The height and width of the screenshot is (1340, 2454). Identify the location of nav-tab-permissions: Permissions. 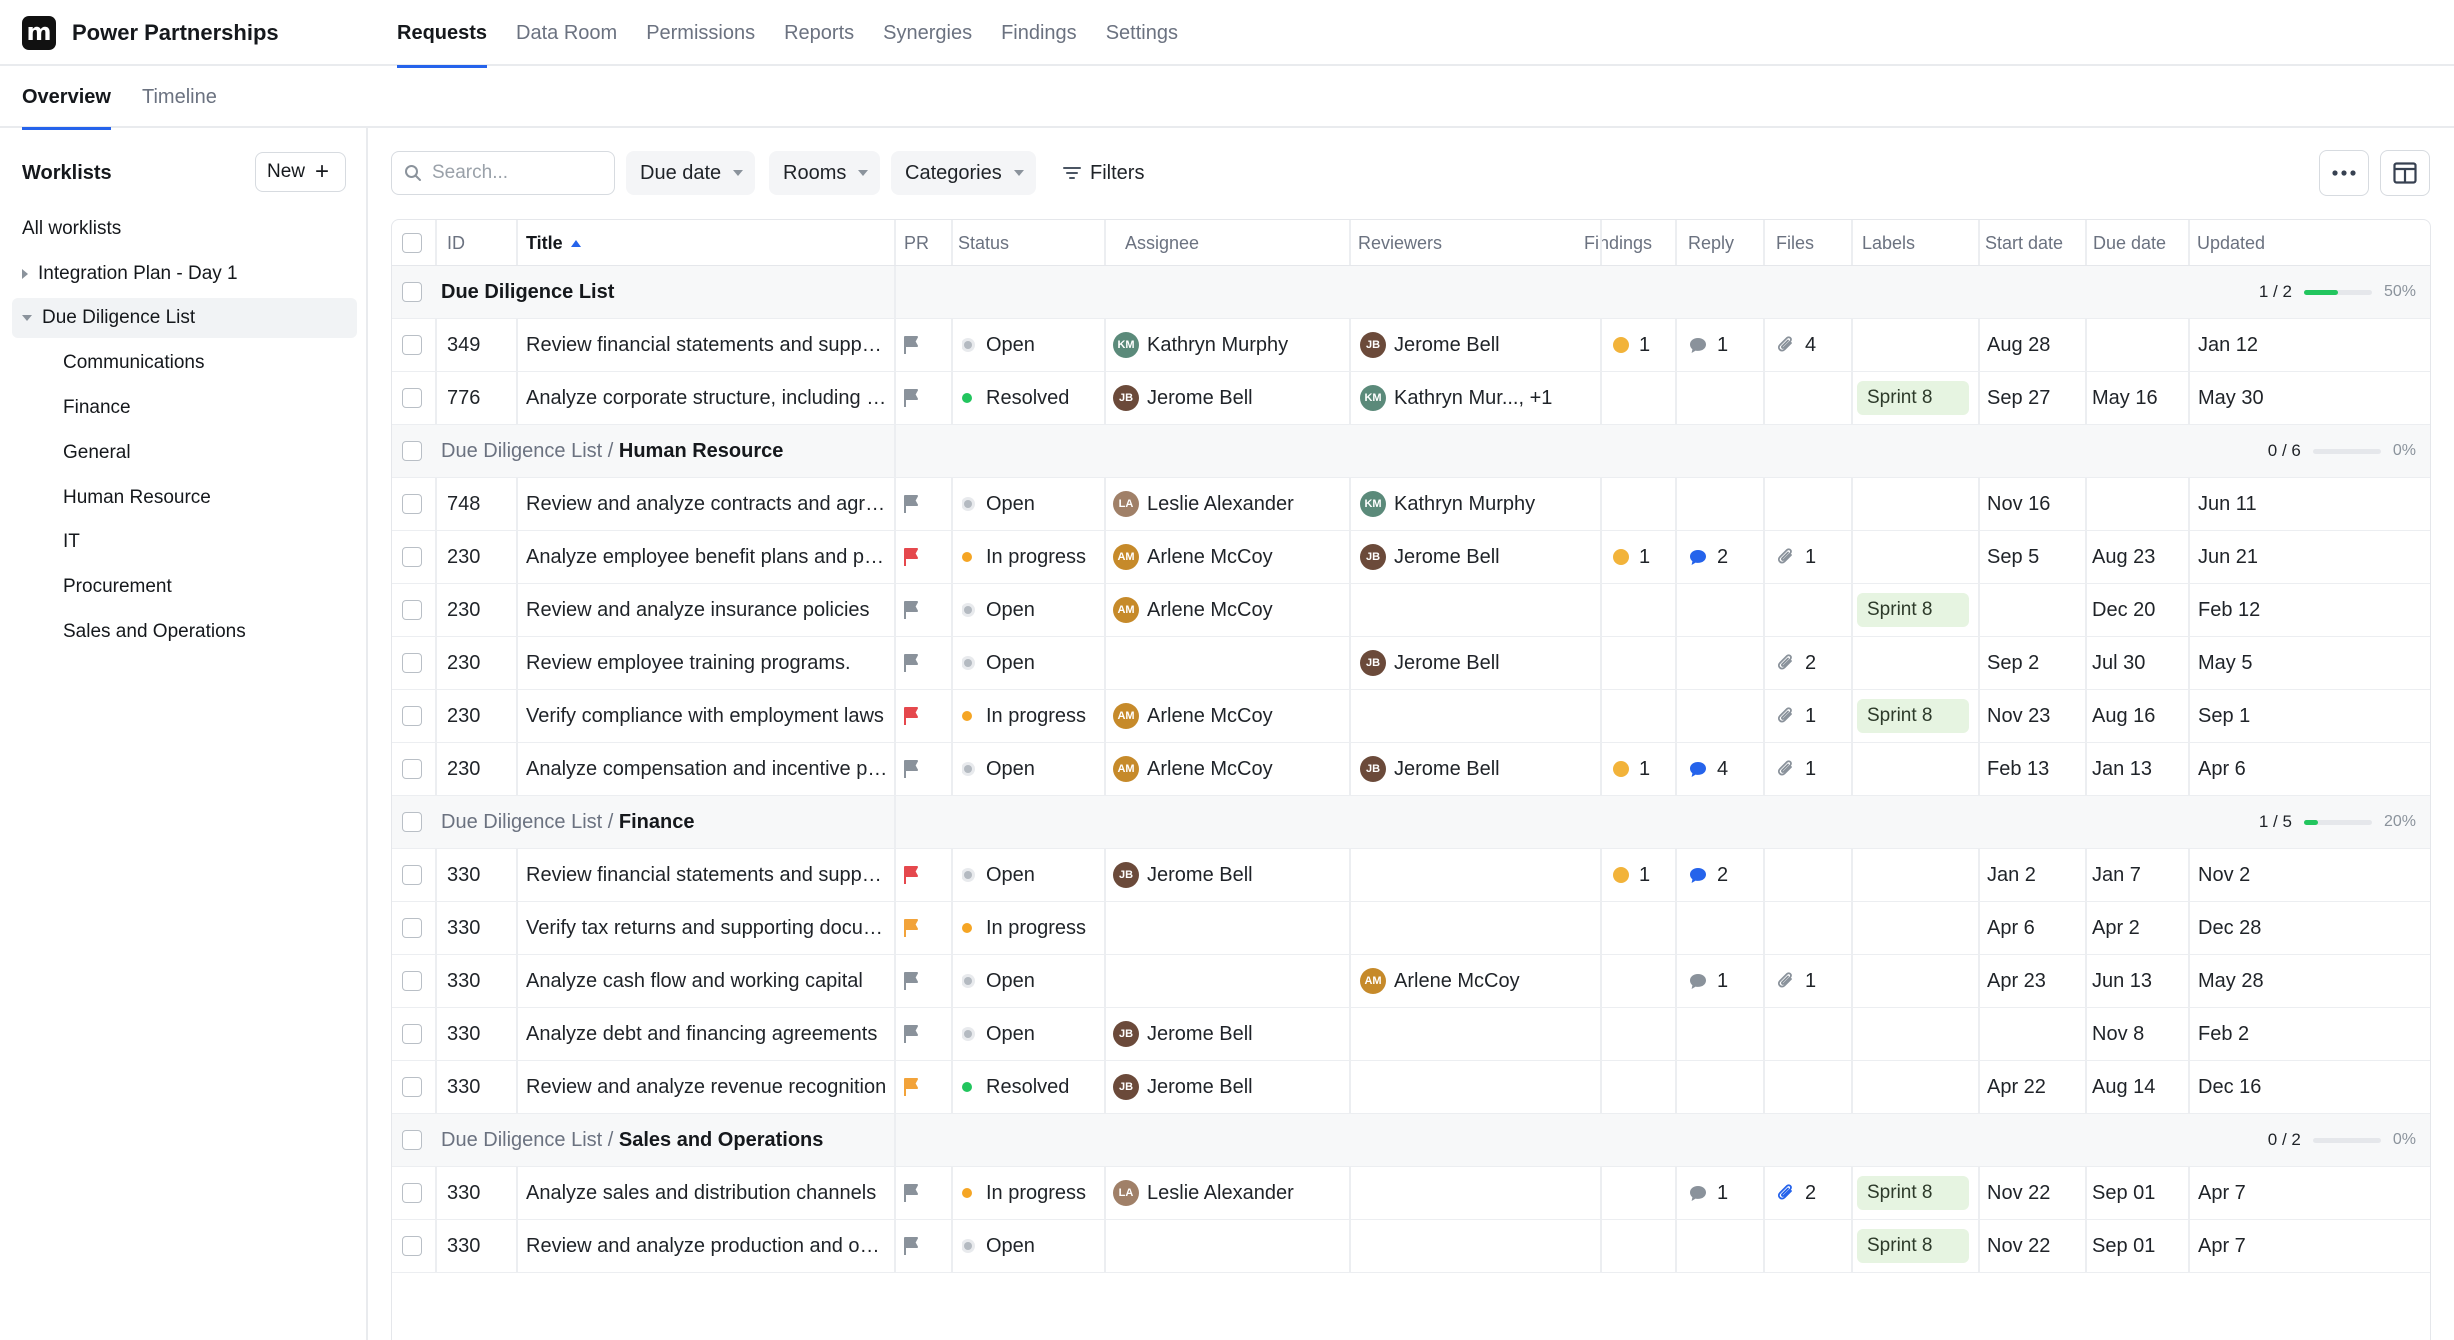
(701, 33).